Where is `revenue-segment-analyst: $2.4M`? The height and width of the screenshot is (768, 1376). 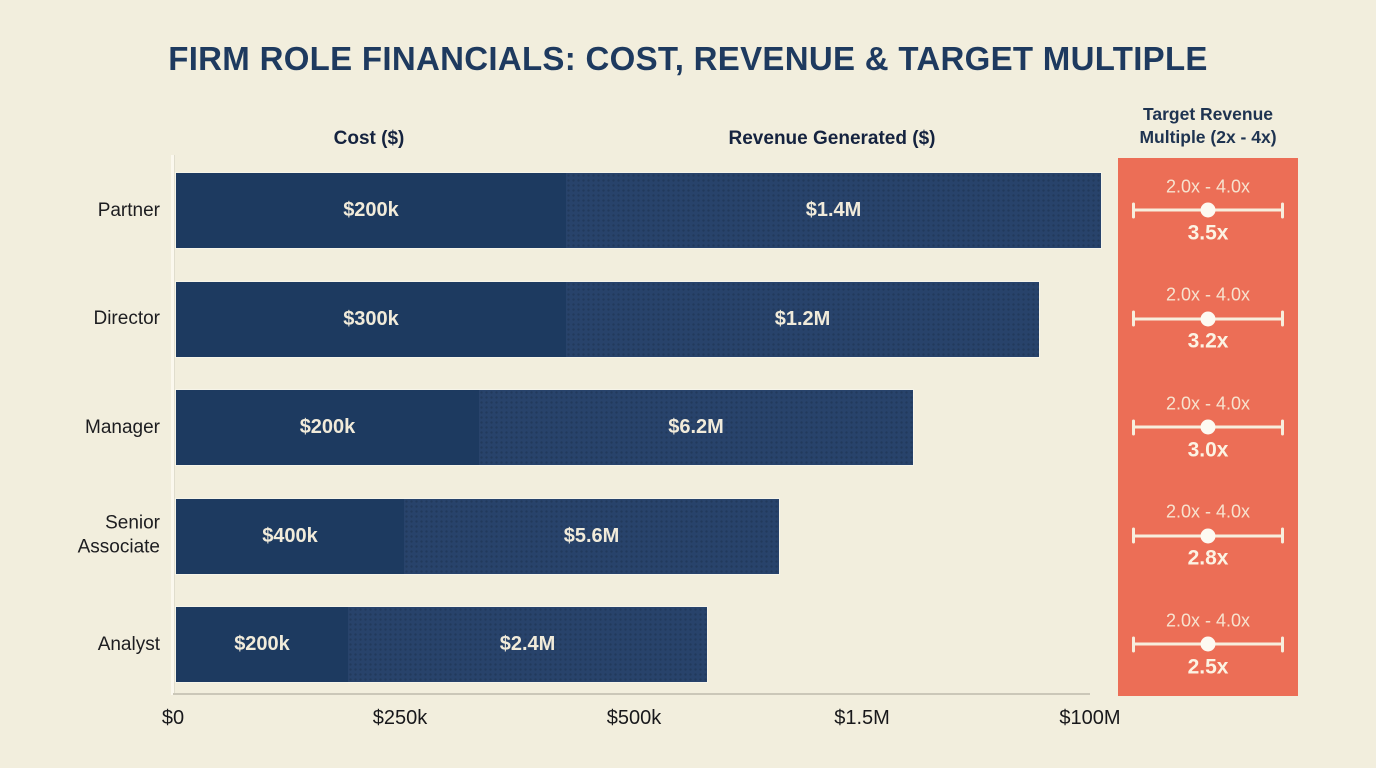 revenue-segment-analyst: $2.4M is located at coordinates (527, 644).